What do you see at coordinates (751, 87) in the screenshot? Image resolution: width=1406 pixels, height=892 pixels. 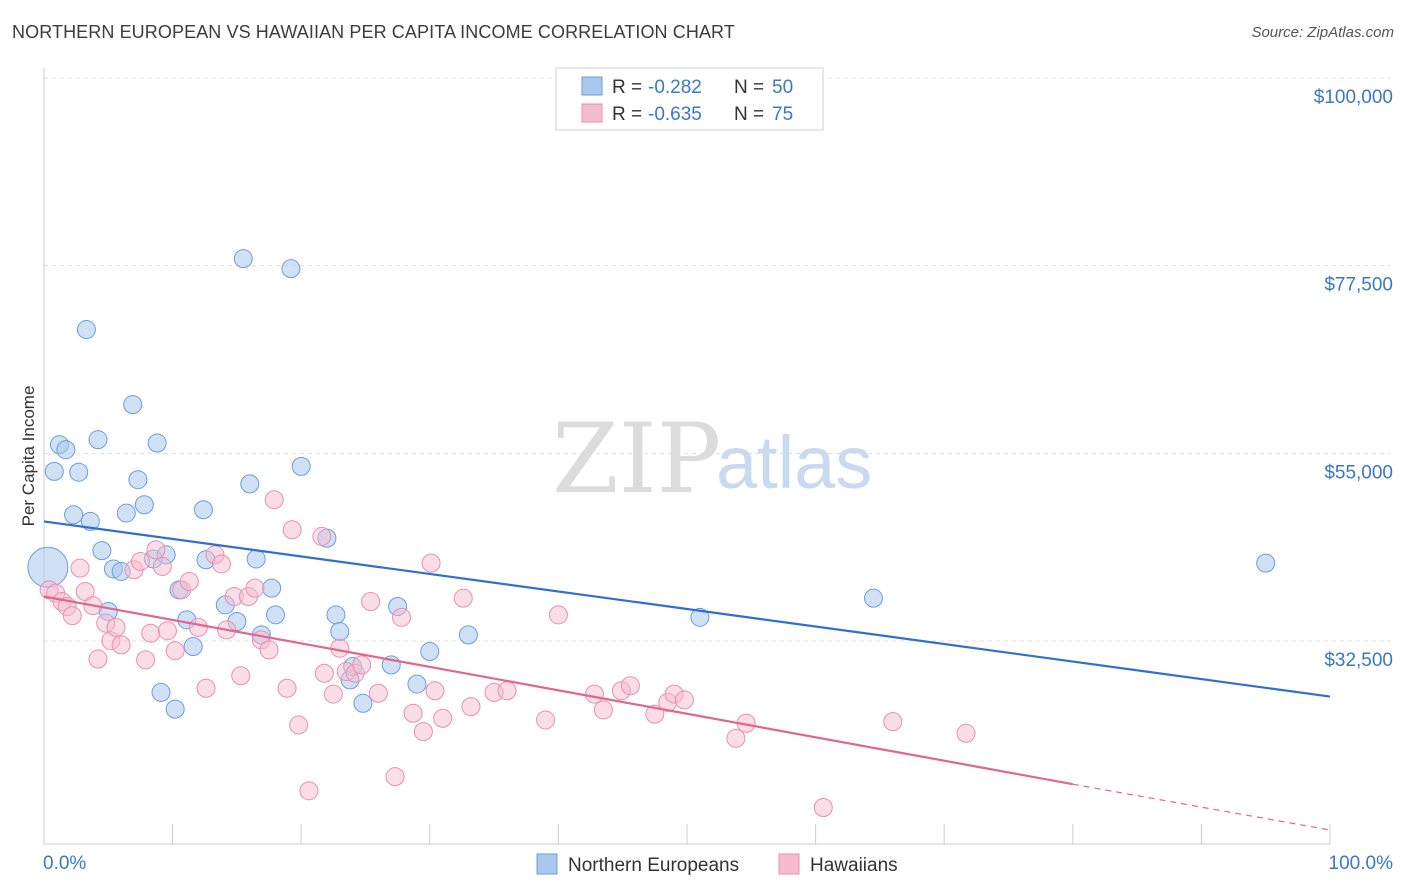 I see `legend-n-label-1: N =` at bounding box center [751, 87].